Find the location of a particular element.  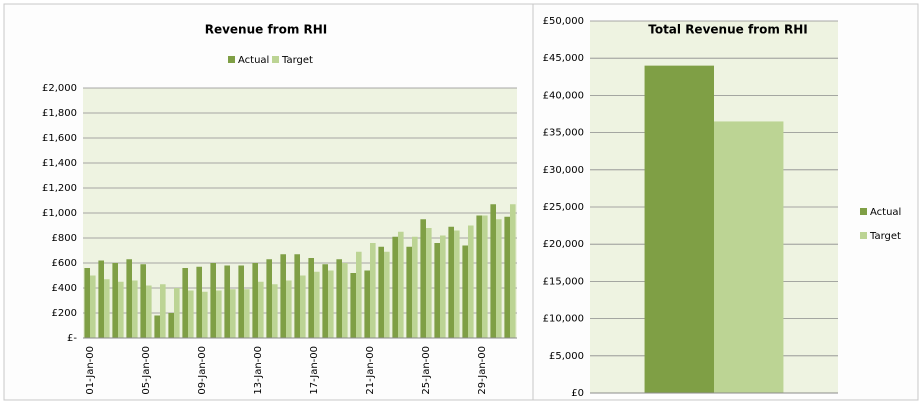

y-tick-label: £1,000 is located at coordinates (59, 213).